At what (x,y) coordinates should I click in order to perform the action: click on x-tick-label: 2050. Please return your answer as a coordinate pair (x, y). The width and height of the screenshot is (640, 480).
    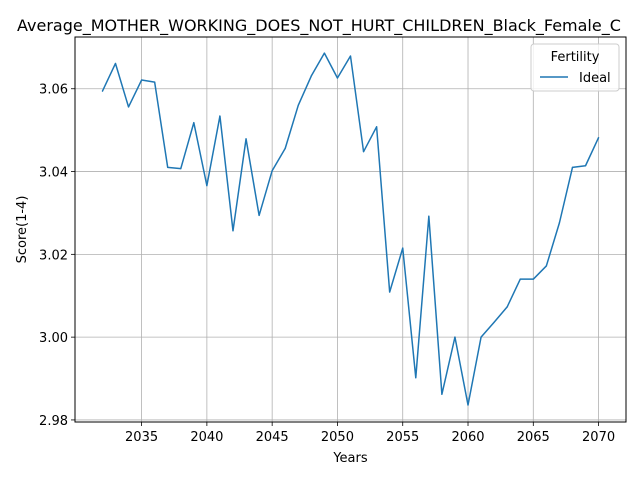
    Looking at the image, I should click on (337, 437).